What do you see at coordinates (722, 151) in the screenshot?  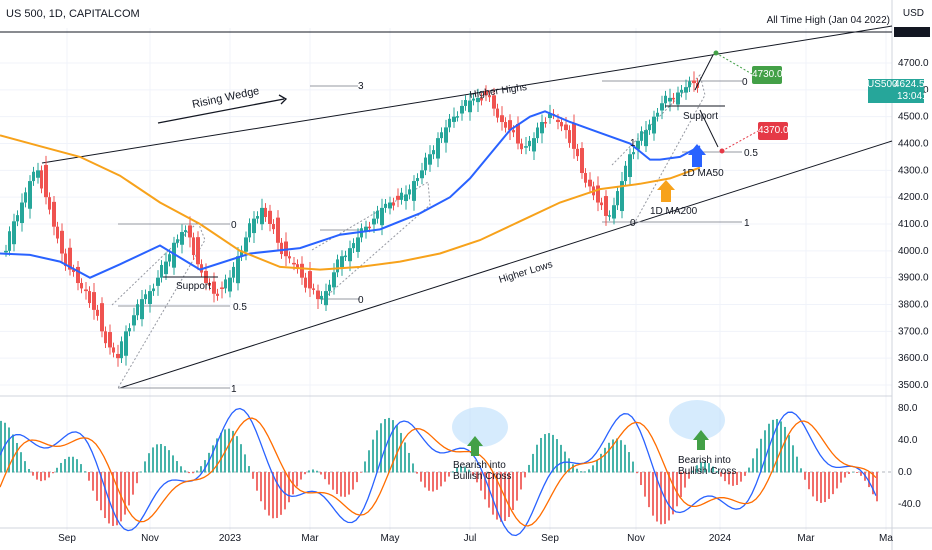 I see `target-down-point` at bounding box center [722, 151].